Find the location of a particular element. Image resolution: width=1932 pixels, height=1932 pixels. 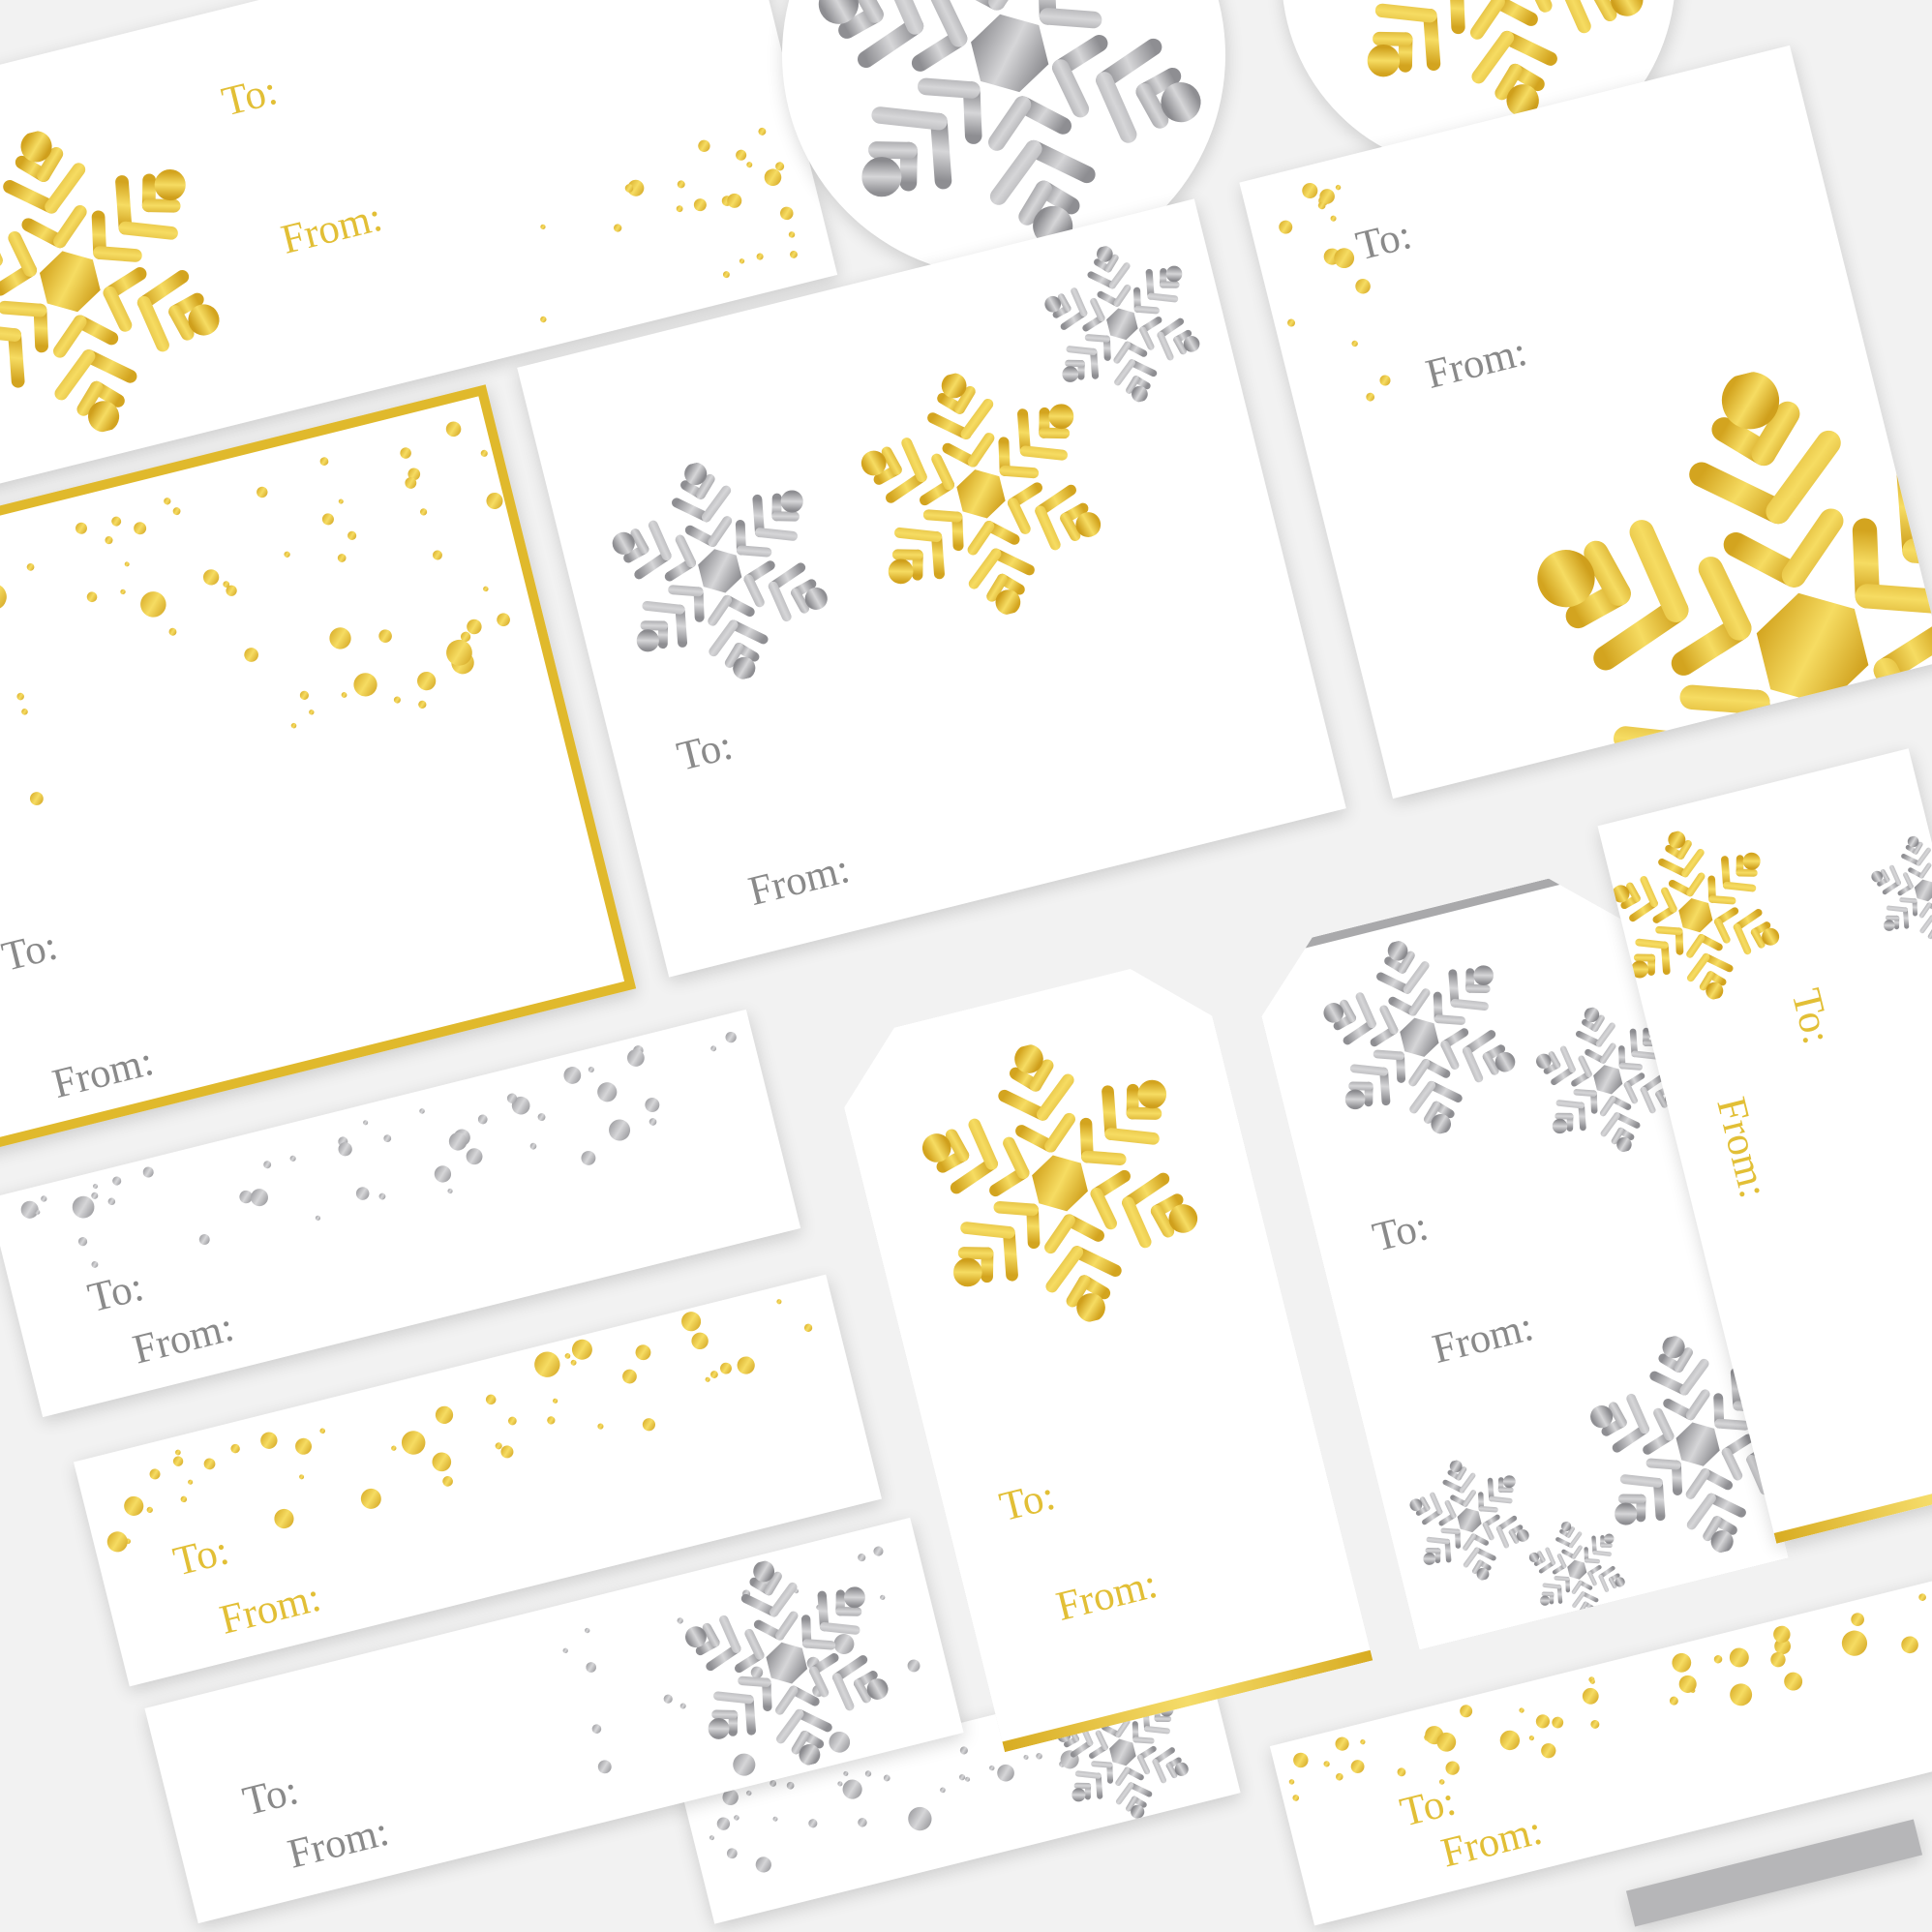

snowflake-icon is located at coordinates (1894, 890).